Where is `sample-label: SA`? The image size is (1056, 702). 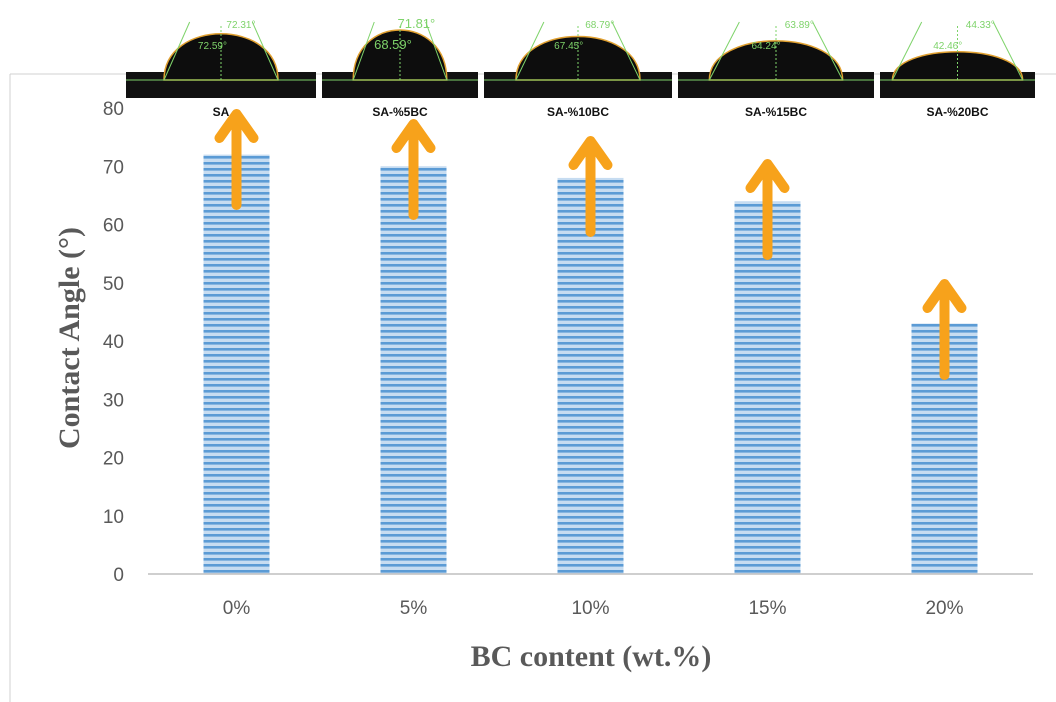
sample-label: SA is located at coordinates (221, 112).